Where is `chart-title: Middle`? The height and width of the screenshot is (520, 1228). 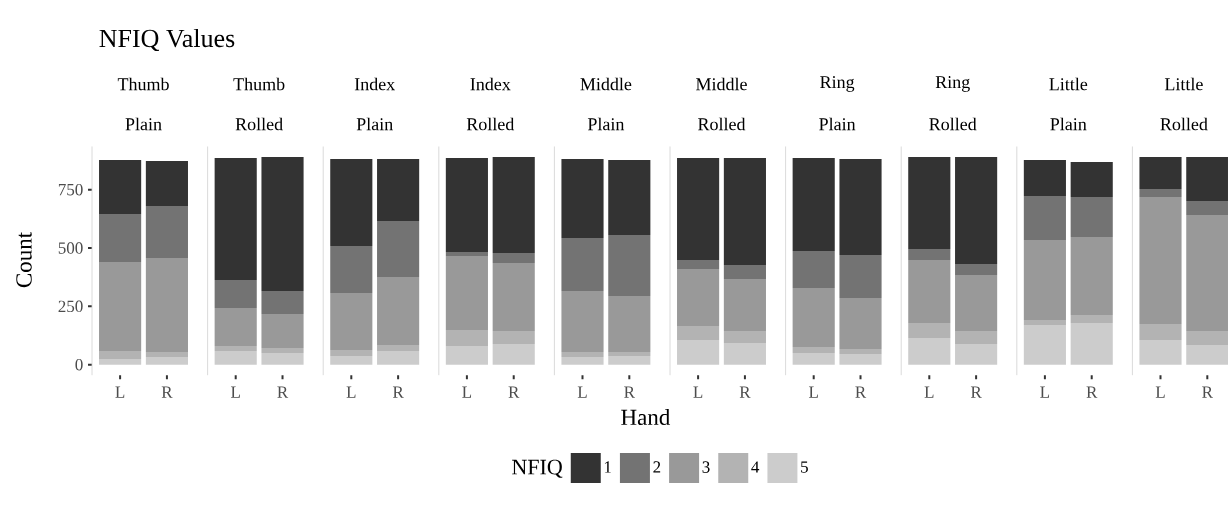
chart-title: Middle is located at coordinates (721, 84).